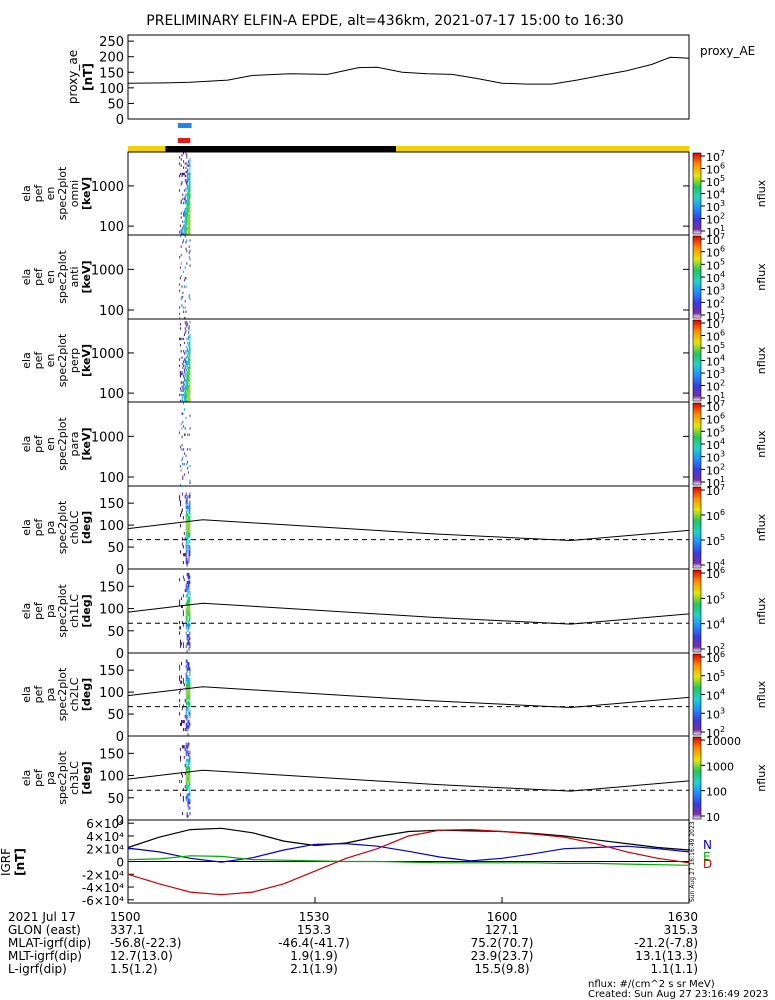  What do you see at coordinates (715, 732) in the screenshot?
I see `colorbar-tick-label: 10²` at bounding box center [715, 732].